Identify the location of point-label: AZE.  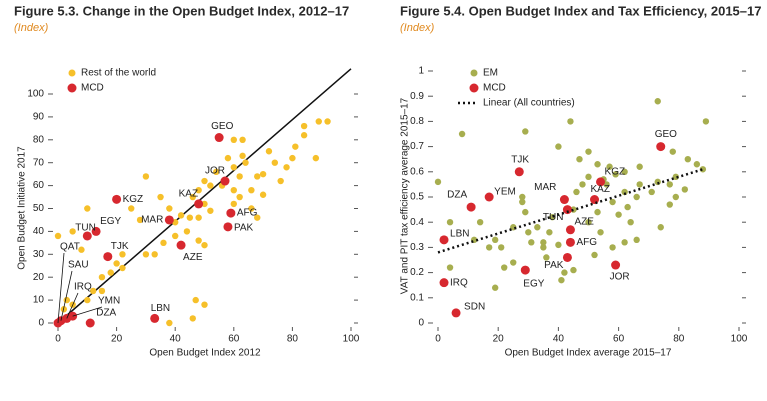
(193, 257).